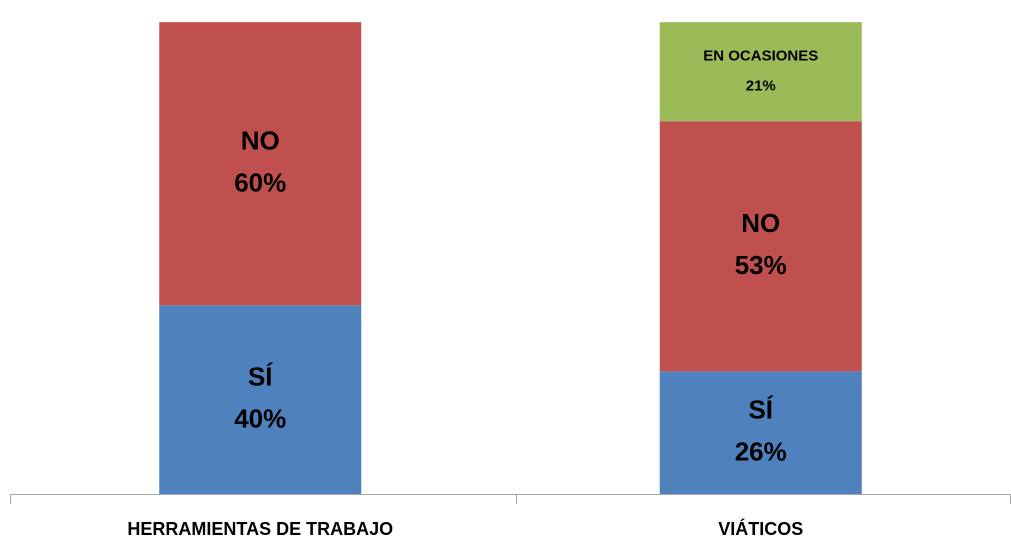  Describe the element at coordinates (761, 265) in the screenshot. I see `value-label: 53%` at that location.